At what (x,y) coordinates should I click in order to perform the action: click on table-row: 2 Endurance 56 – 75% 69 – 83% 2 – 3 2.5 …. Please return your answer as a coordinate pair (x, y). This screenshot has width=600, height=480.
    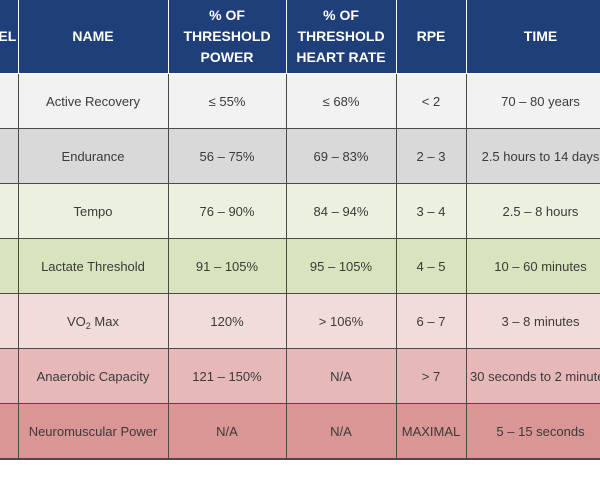
    Looking at the image, I should click on (300, 156).